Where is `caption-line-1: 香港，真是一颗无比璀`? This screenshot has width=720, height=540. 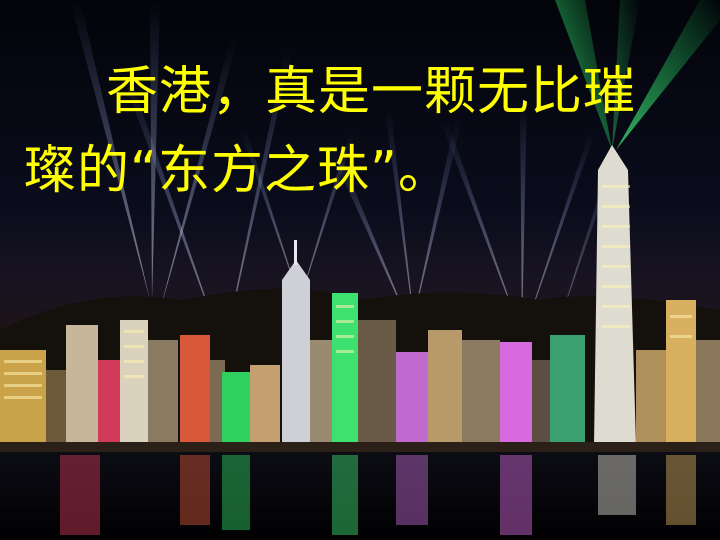
caption-line-1: 香港，真是一颗无比璀 is located at coordinates (371, 92).